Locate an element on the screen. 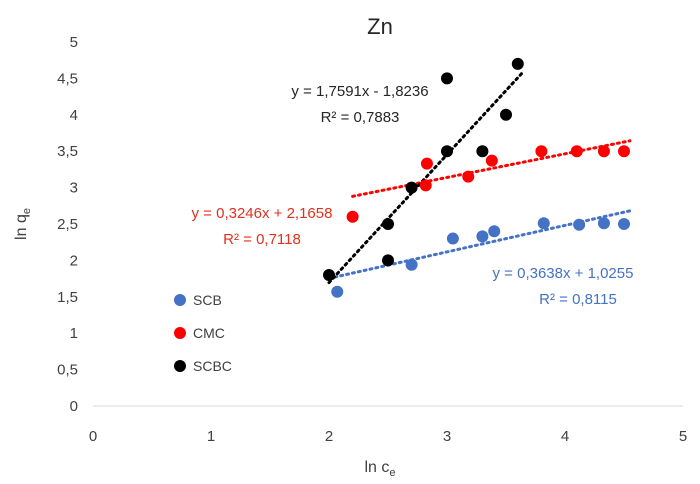  legend-label-scb: SCB is located at coordinates (207, 300).